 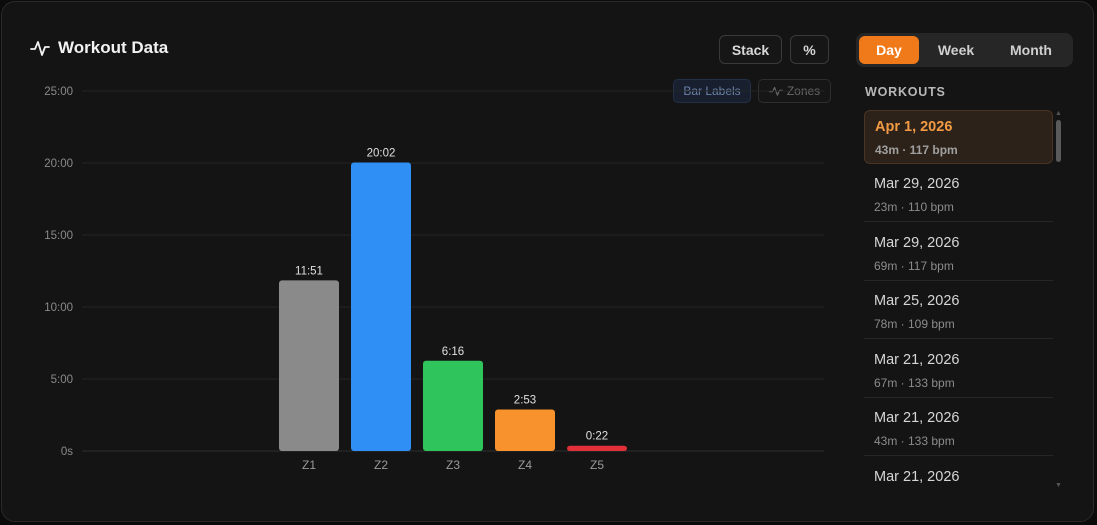 What do you see at coordinates (62, 380) in the screenshot?
I see `y-tick-label: 5:00` at bounding box center [62, 380].